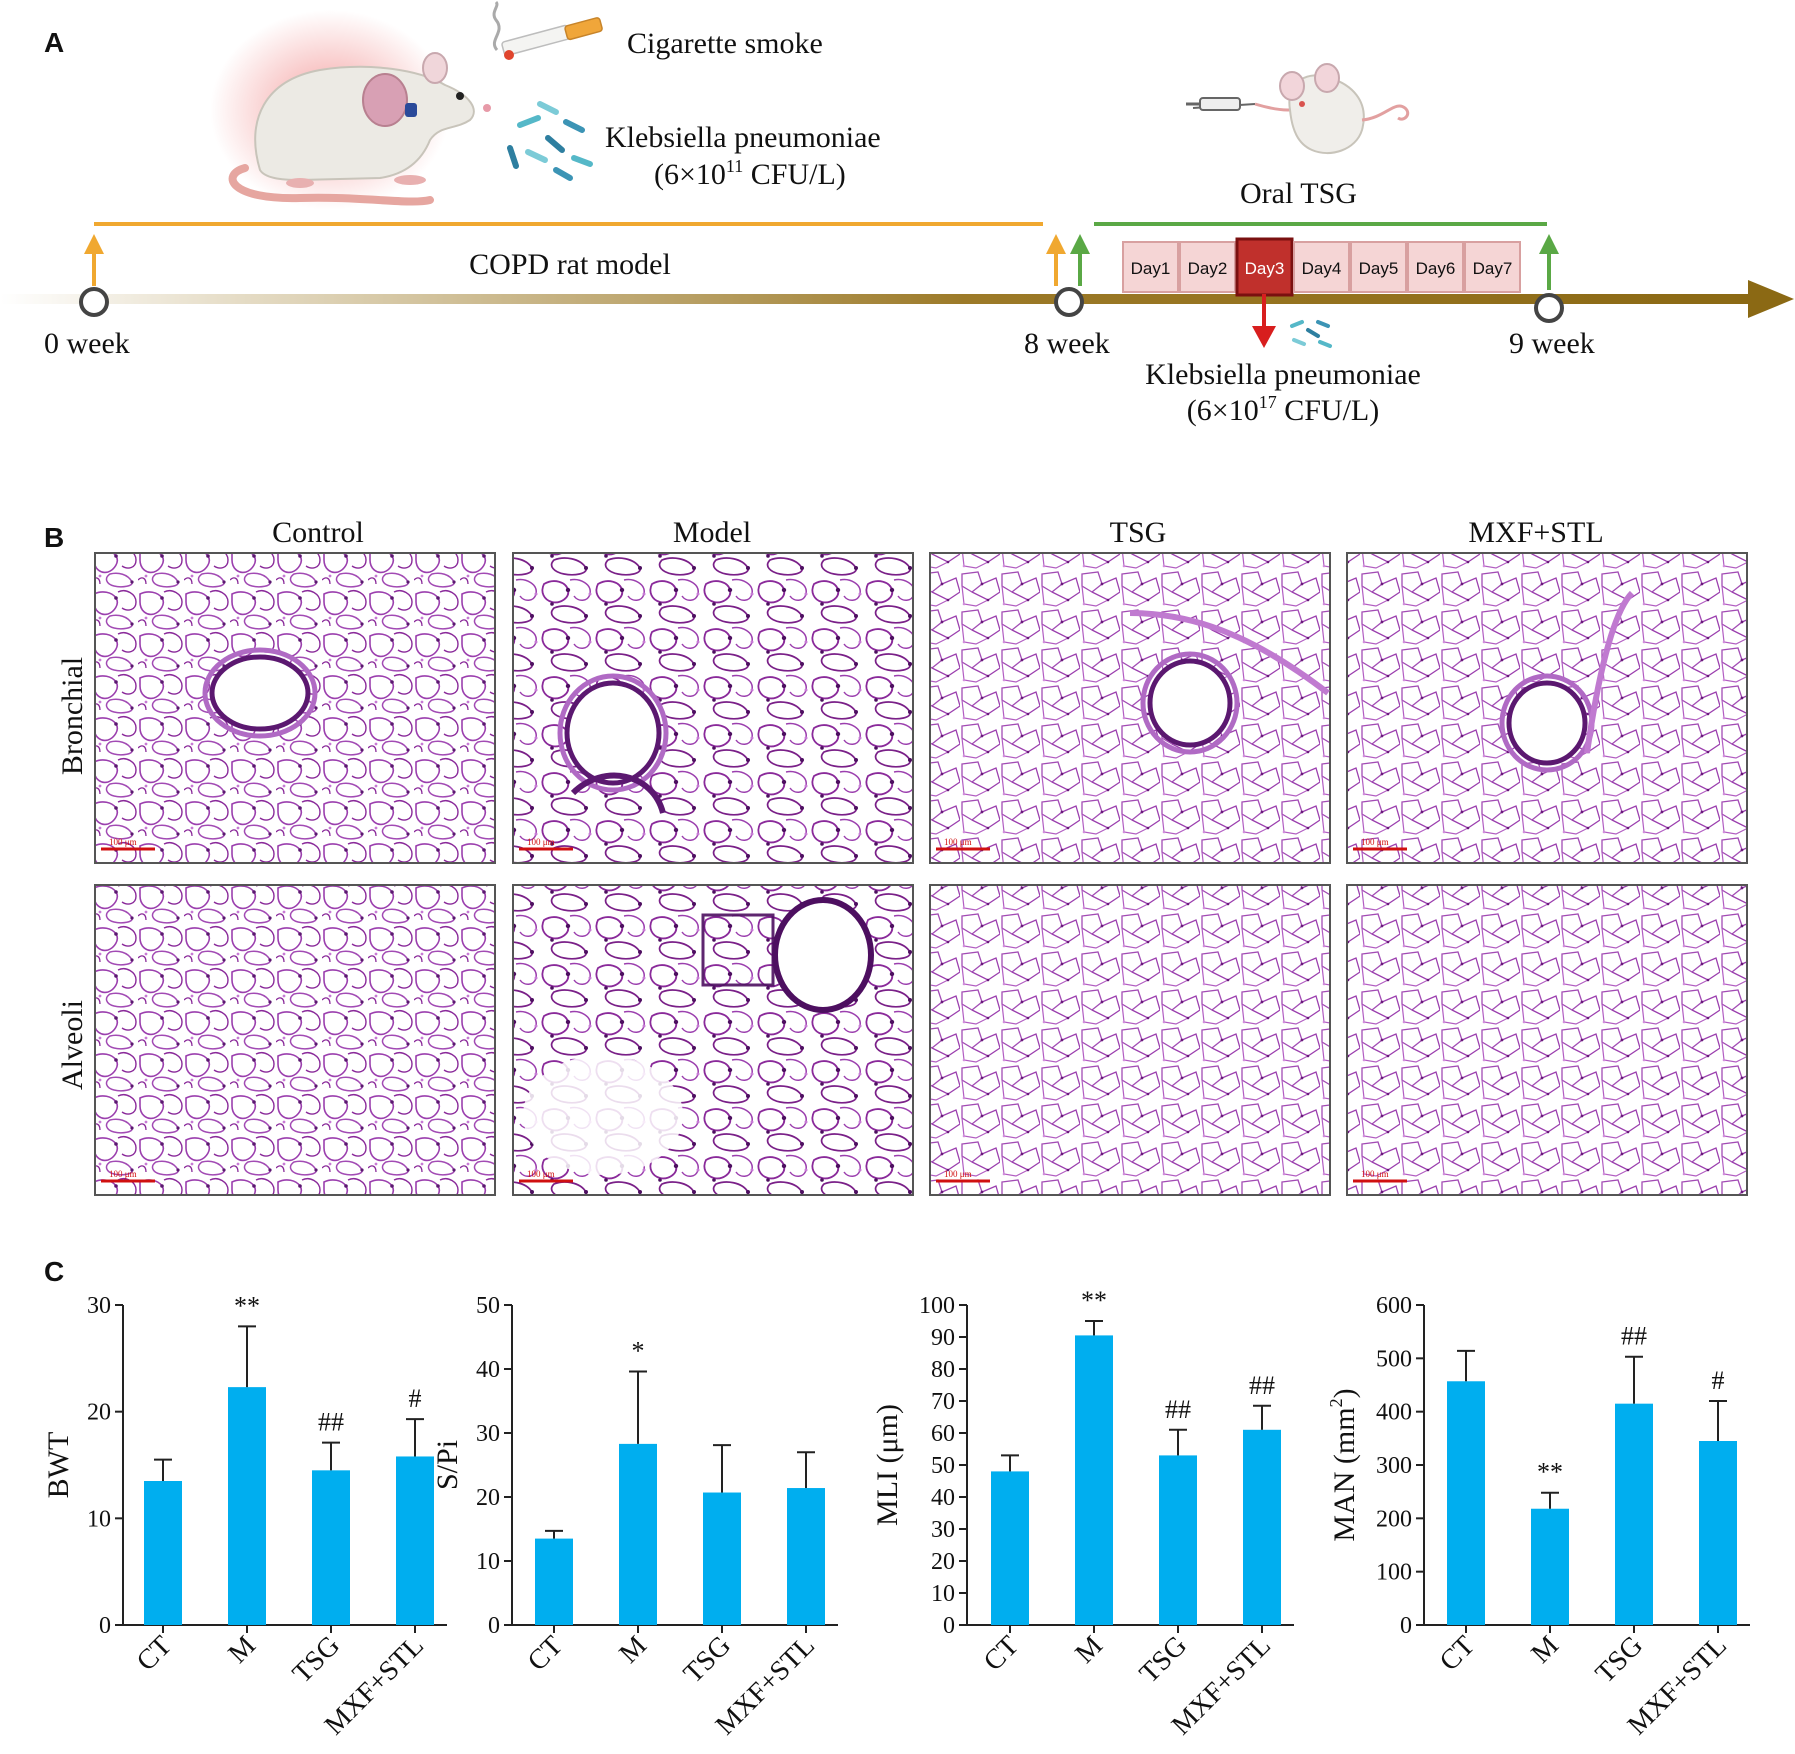 The width and height of the screenshot is (1795, 1754). What do you see at coordinates (743, 137) in the screenshot?
I see `klebsiella-label-1: Klebsiella pneumoniae` at bounding box center [743, 137].